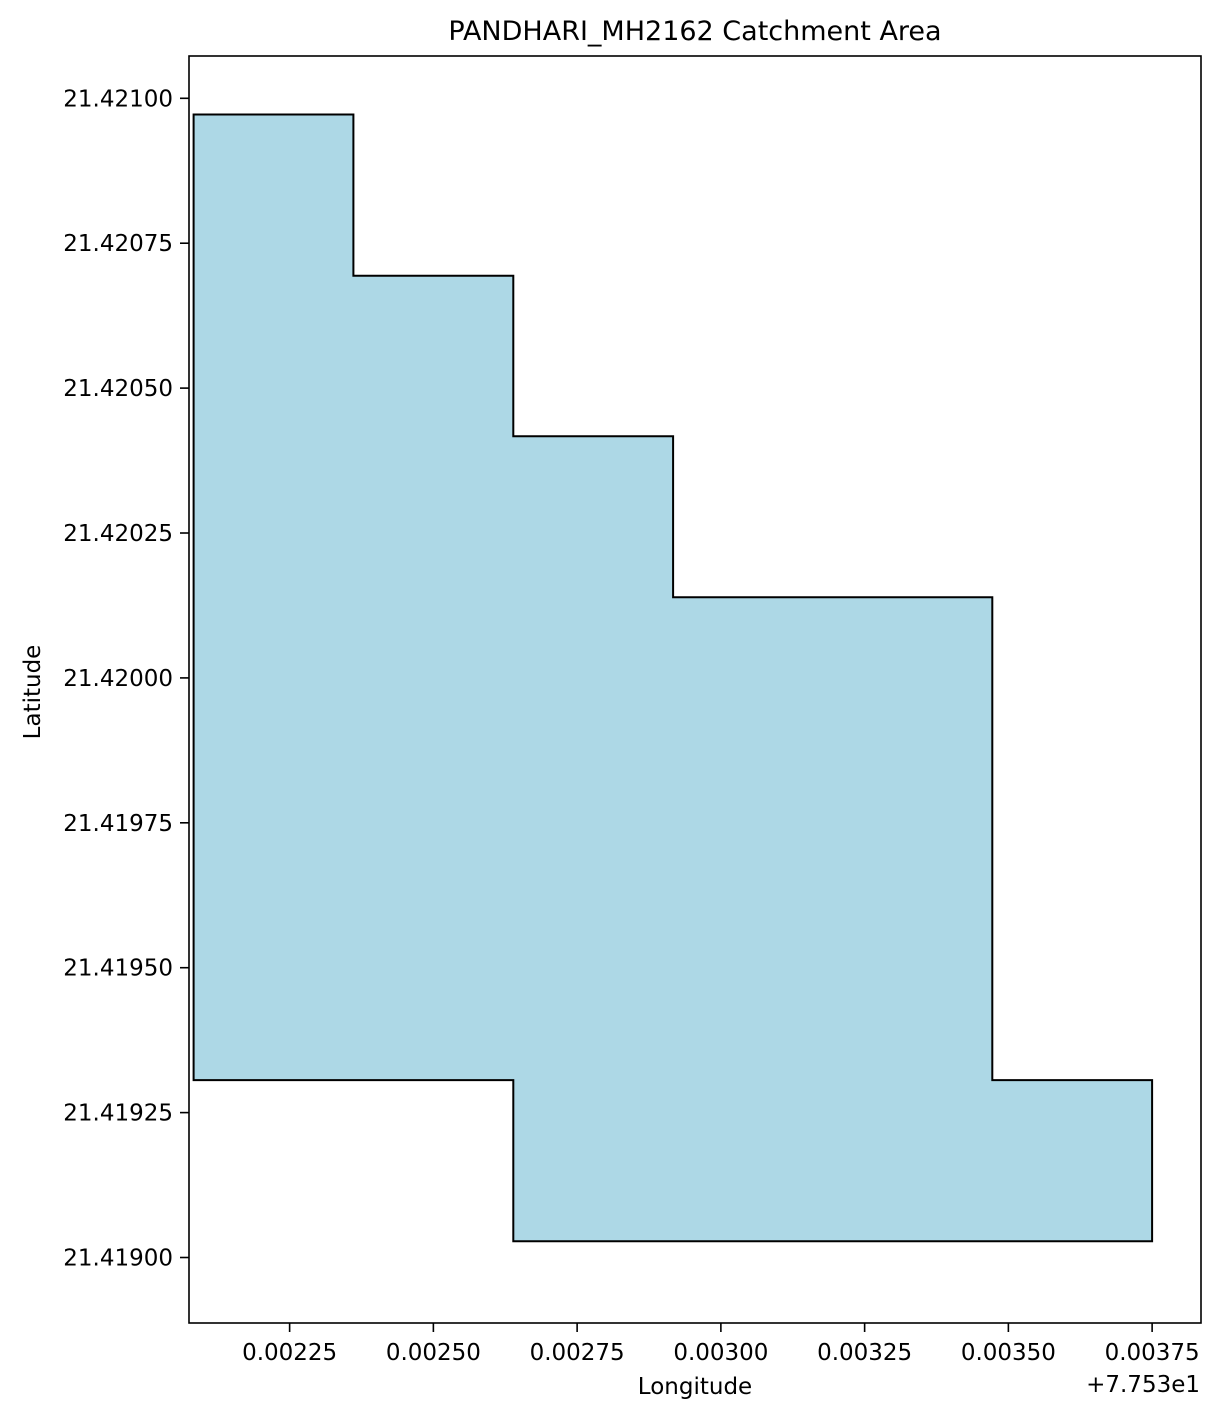 This screenshot has height=1417, width=1224. Describe the element at coordinates (118, 389) in the screenshot. I see `y-tick-label: 21.42050` at that location.